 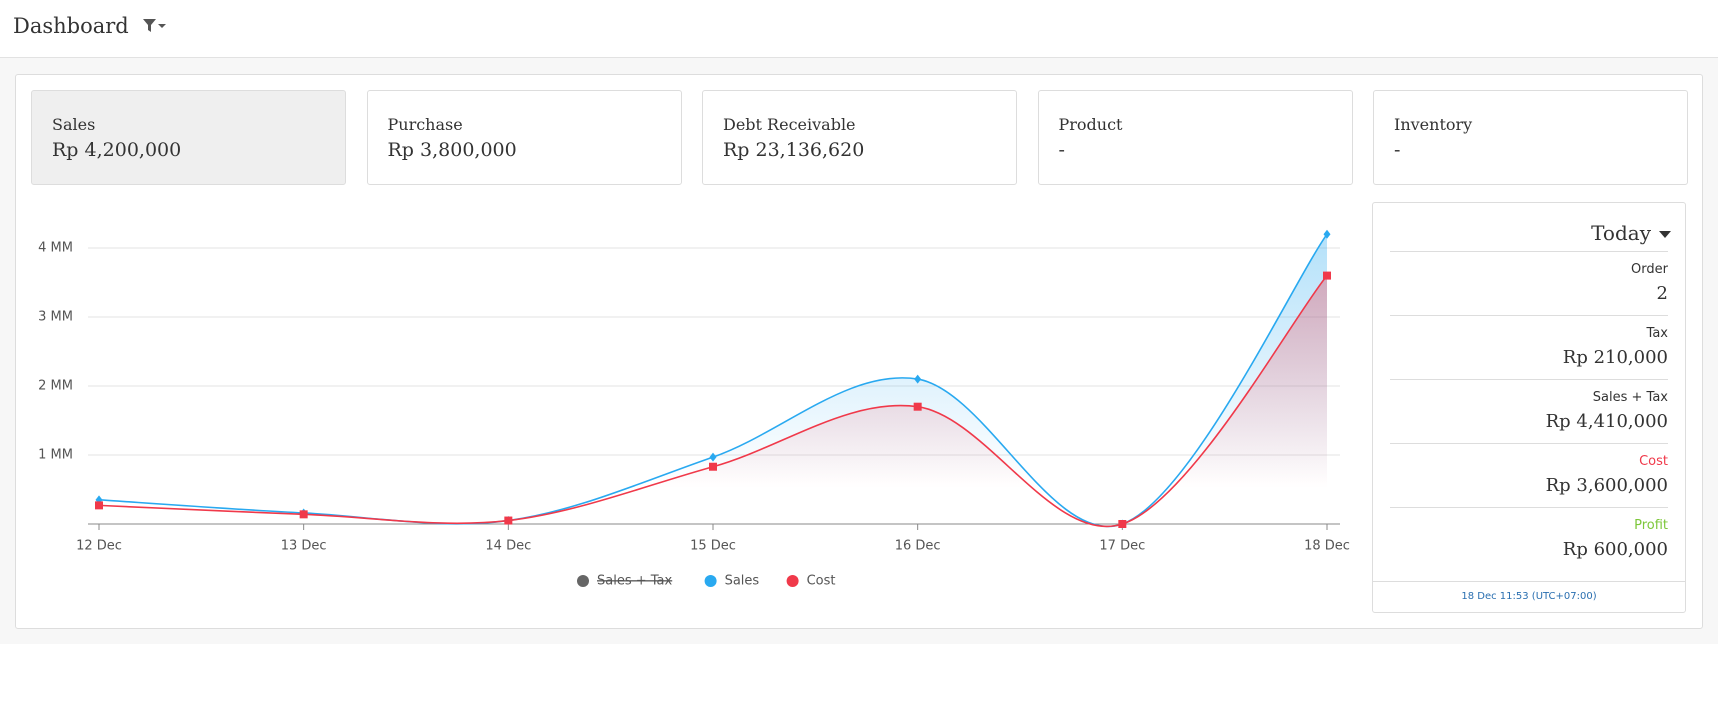 What do you see at coordinates (789, 124) in the screenshot?
I see `card-label: Debt Receivable` at bounding box center [789, 124].